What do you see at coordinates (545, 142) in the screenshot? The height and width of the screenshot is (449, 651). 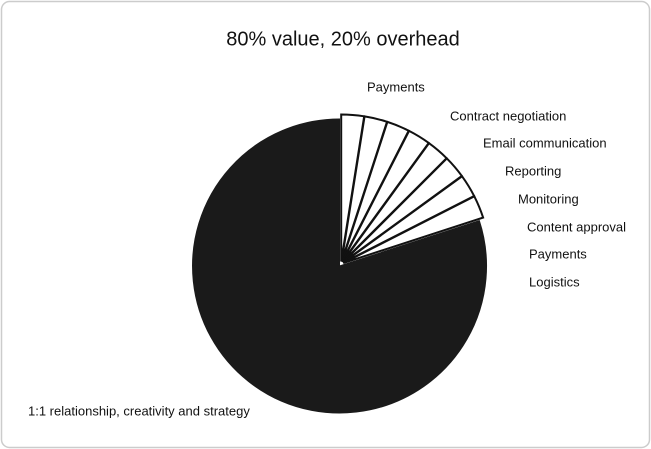 I see `slice-label: Email communication` at bounding box center [545, 142].